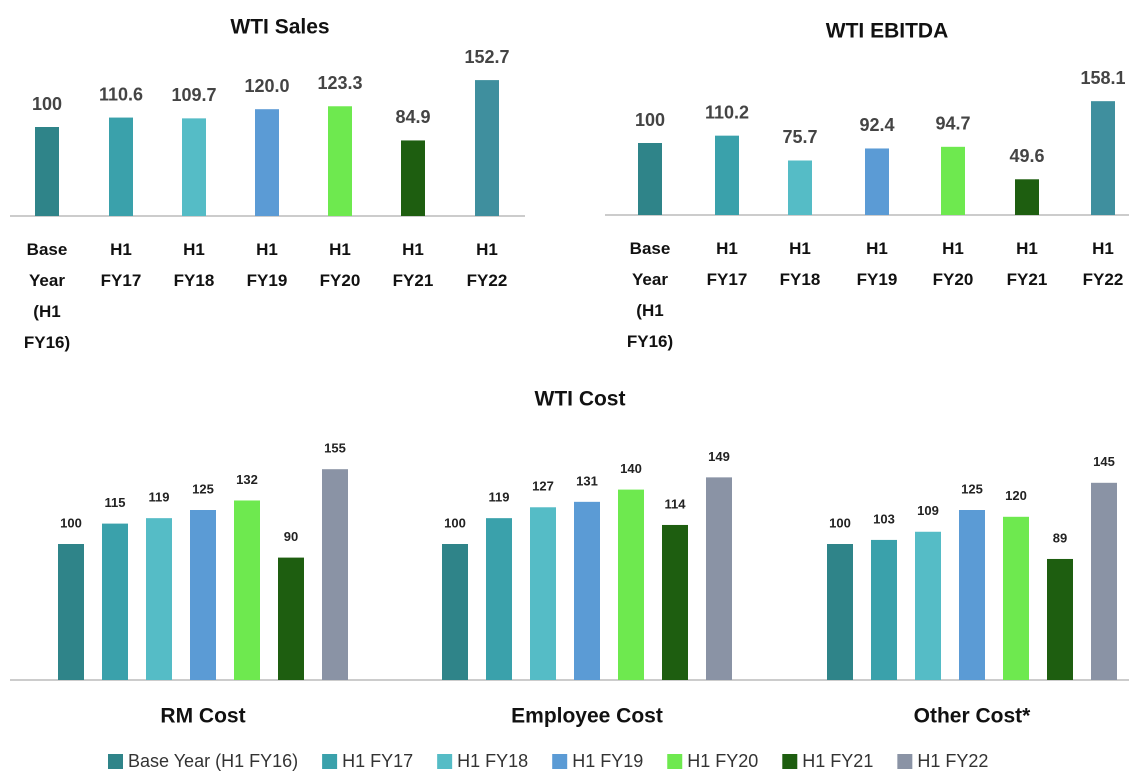 The width and height of the screenshot is (1129, 774). What do you see at coordinates (837, 761) in the screenshot?
I see `legend-label: H1 FY21` at bounding box center [837, 761].